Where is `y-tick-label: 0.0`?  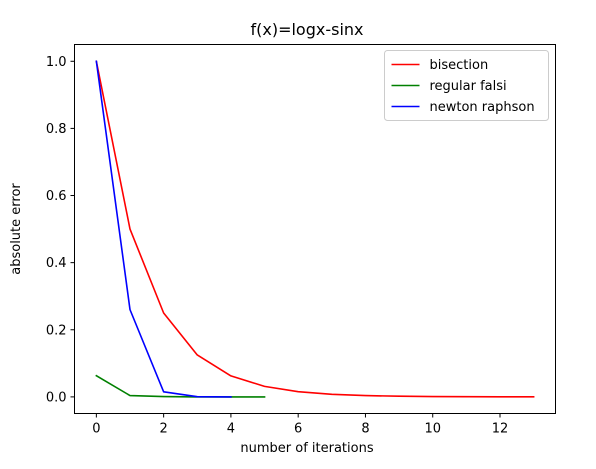 y-tick-label: 0.0 is located at coordinates (56, 397).